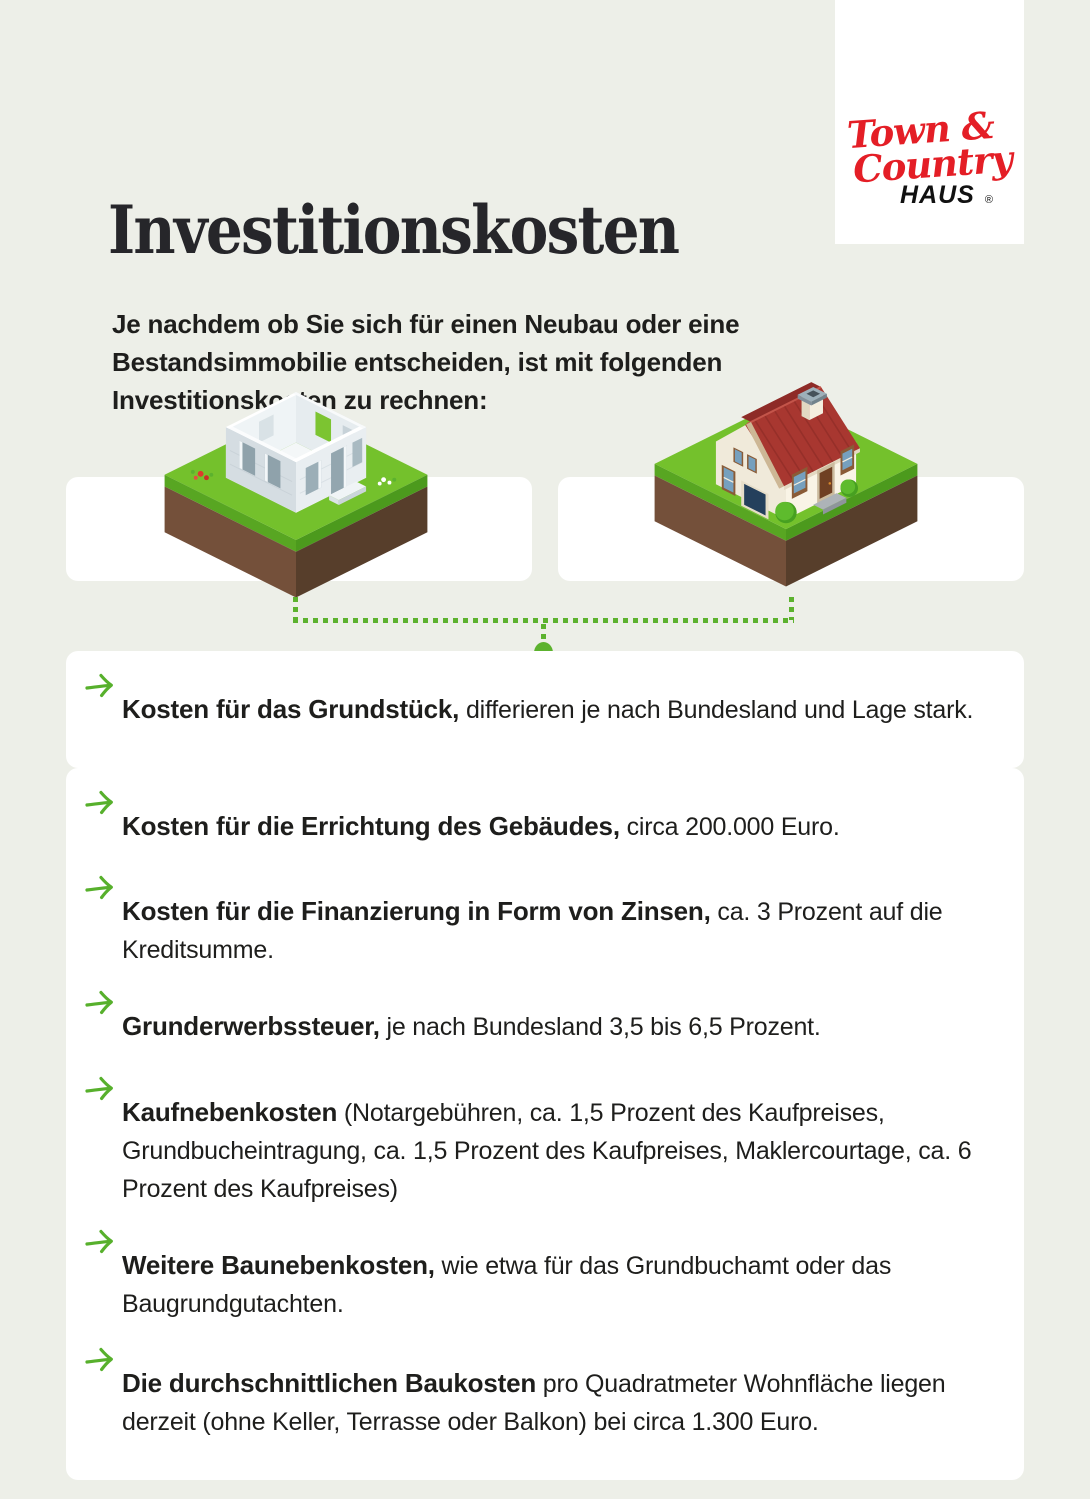  What do you see at coordinates (543, 635) in the screenshot?
I see `connector-middle-vertical-dotted-line` at bounding box center [543, 635].